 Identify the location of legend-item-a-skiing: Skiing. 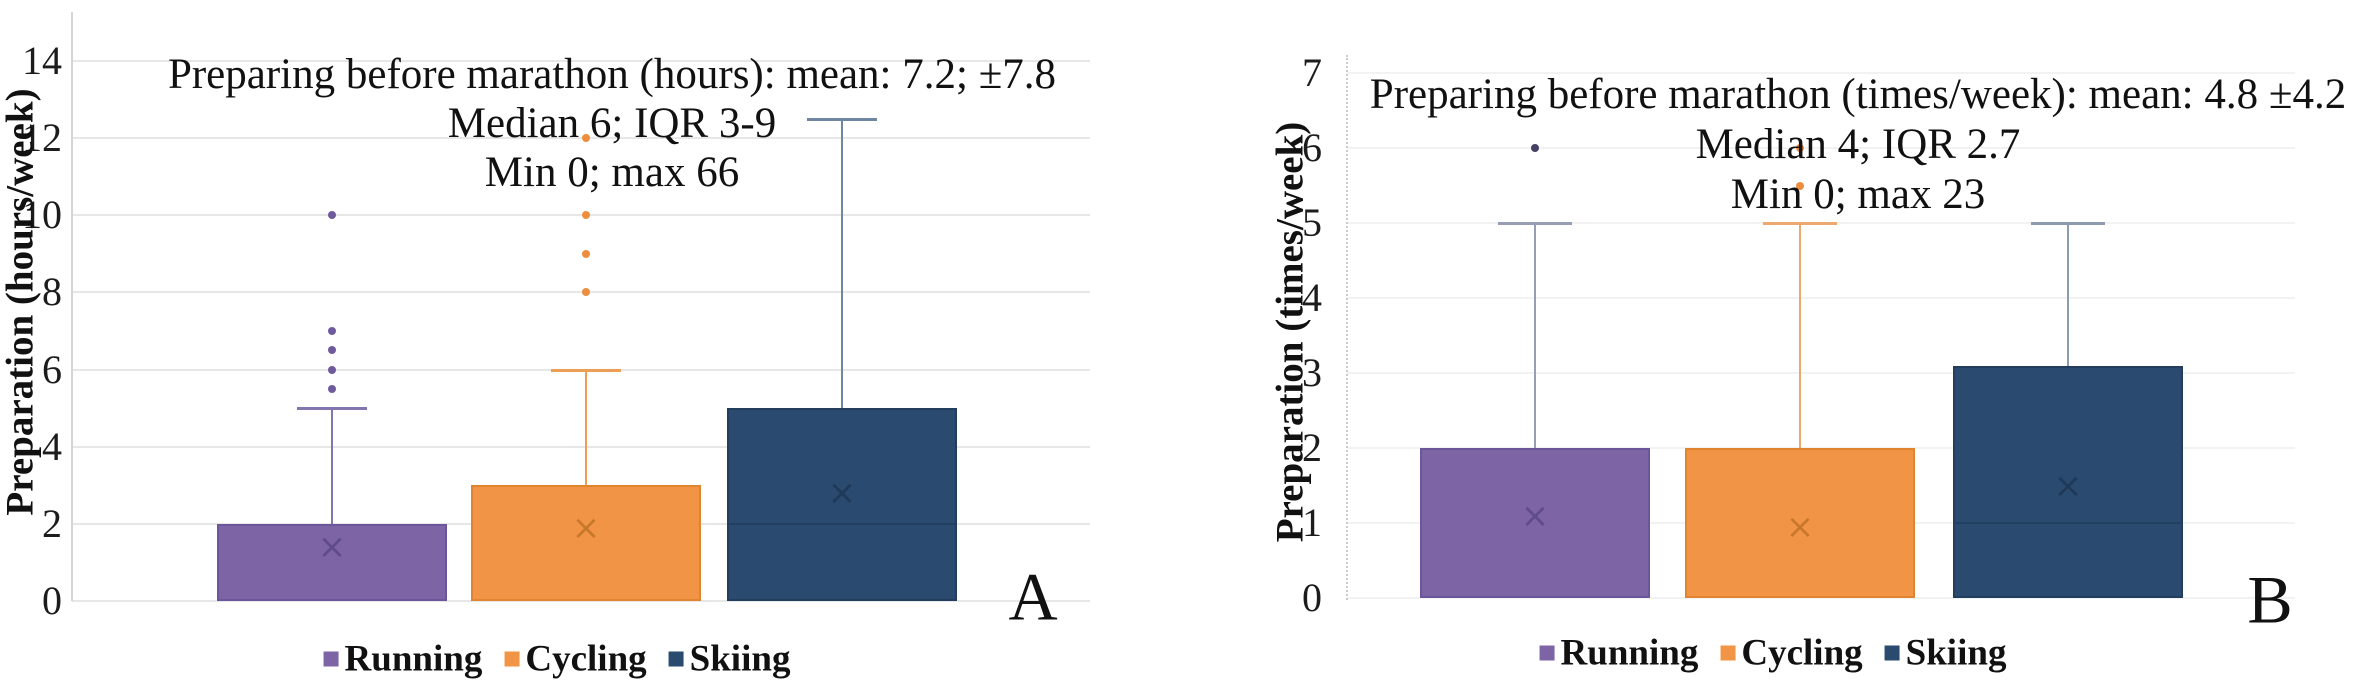
(729, 659).